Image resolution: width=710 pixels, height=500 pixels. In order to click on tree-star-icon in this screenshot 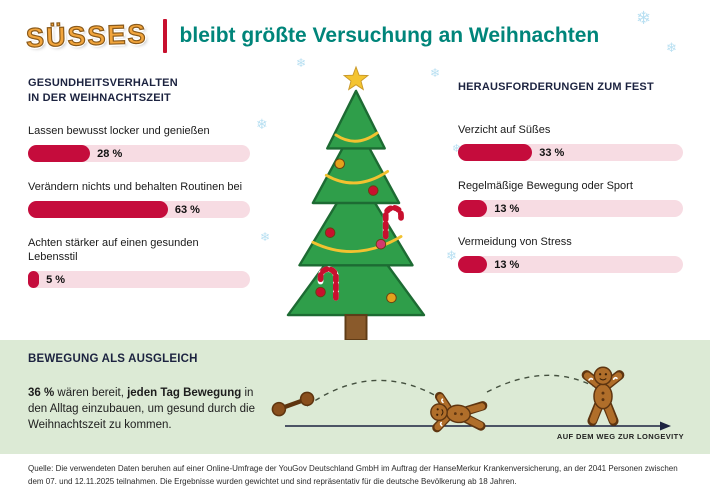, I will do `click(356, 78)`.